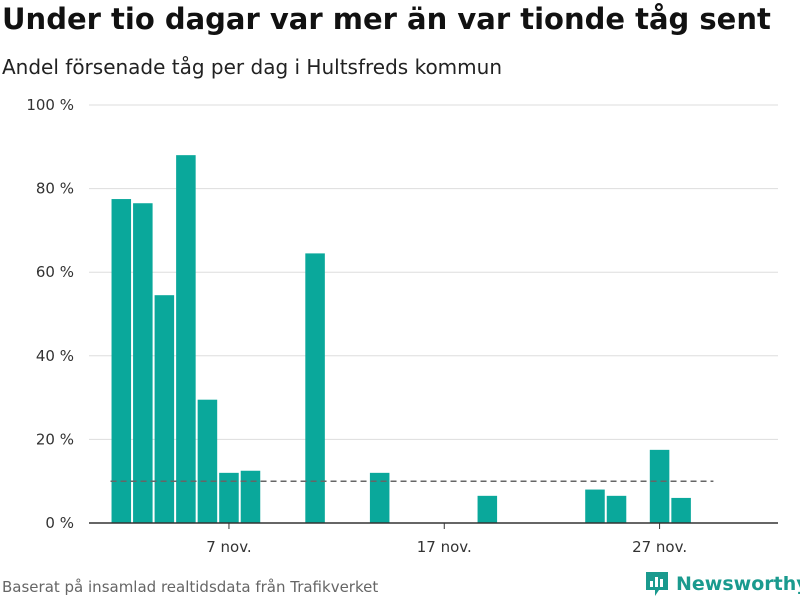  What do you see at coordinates (55, 189) in the screenshot?
I see `y-tick-label: 80 %` at bounding box center [55, 189].